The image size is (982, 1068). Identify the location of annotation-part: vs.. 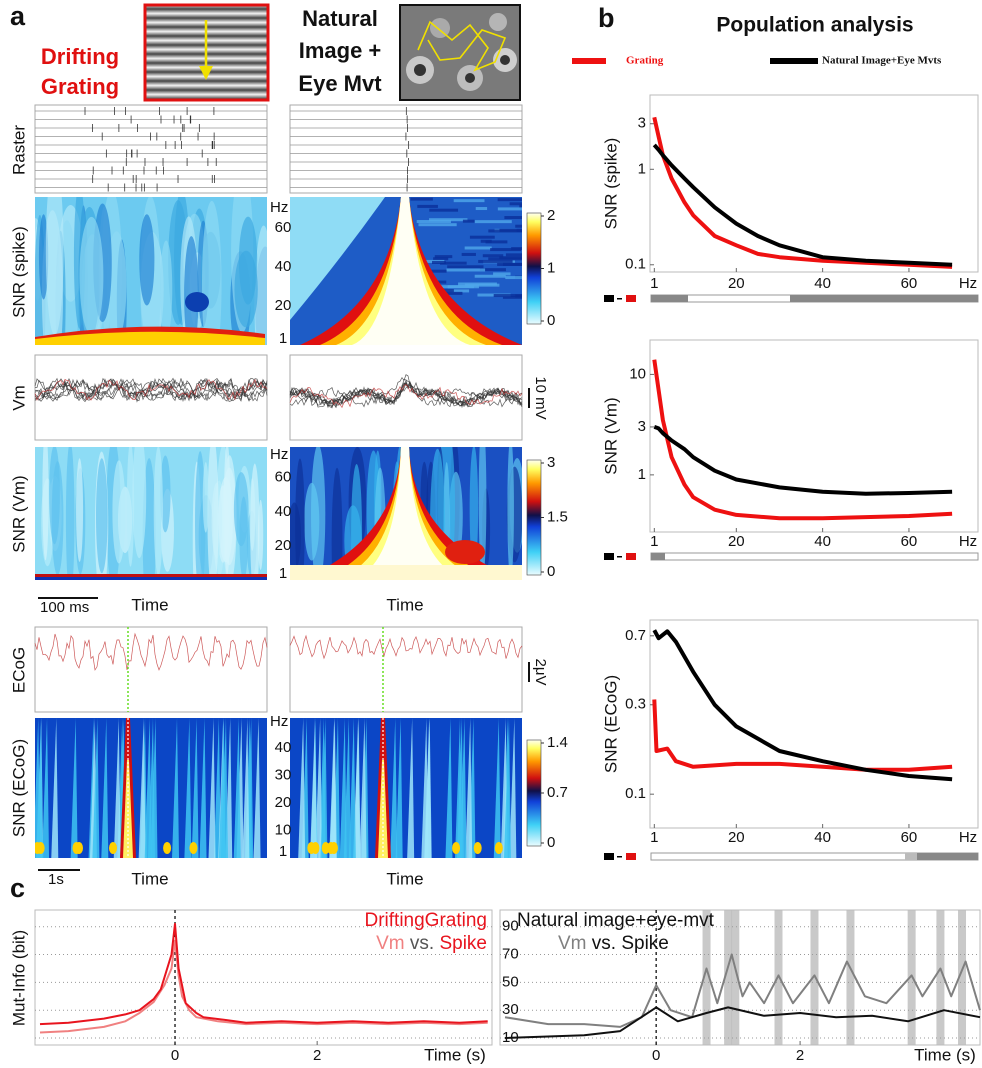
(422, 943).